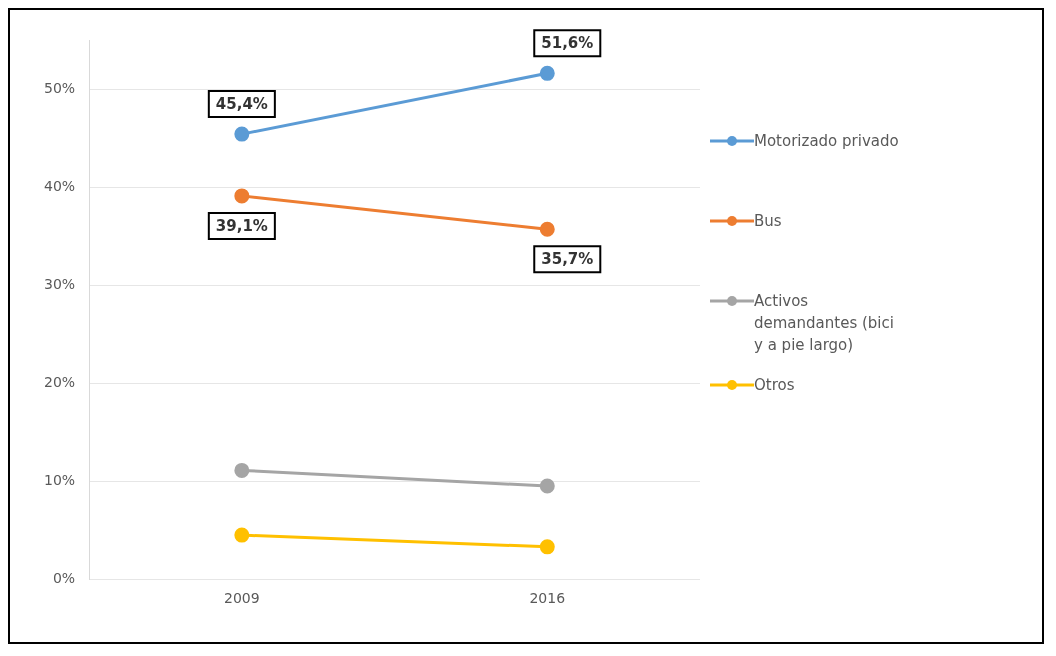 The height and width of the screenshot is (656, 1056). I want to click on legend-label: Bus, so click(768, 221).